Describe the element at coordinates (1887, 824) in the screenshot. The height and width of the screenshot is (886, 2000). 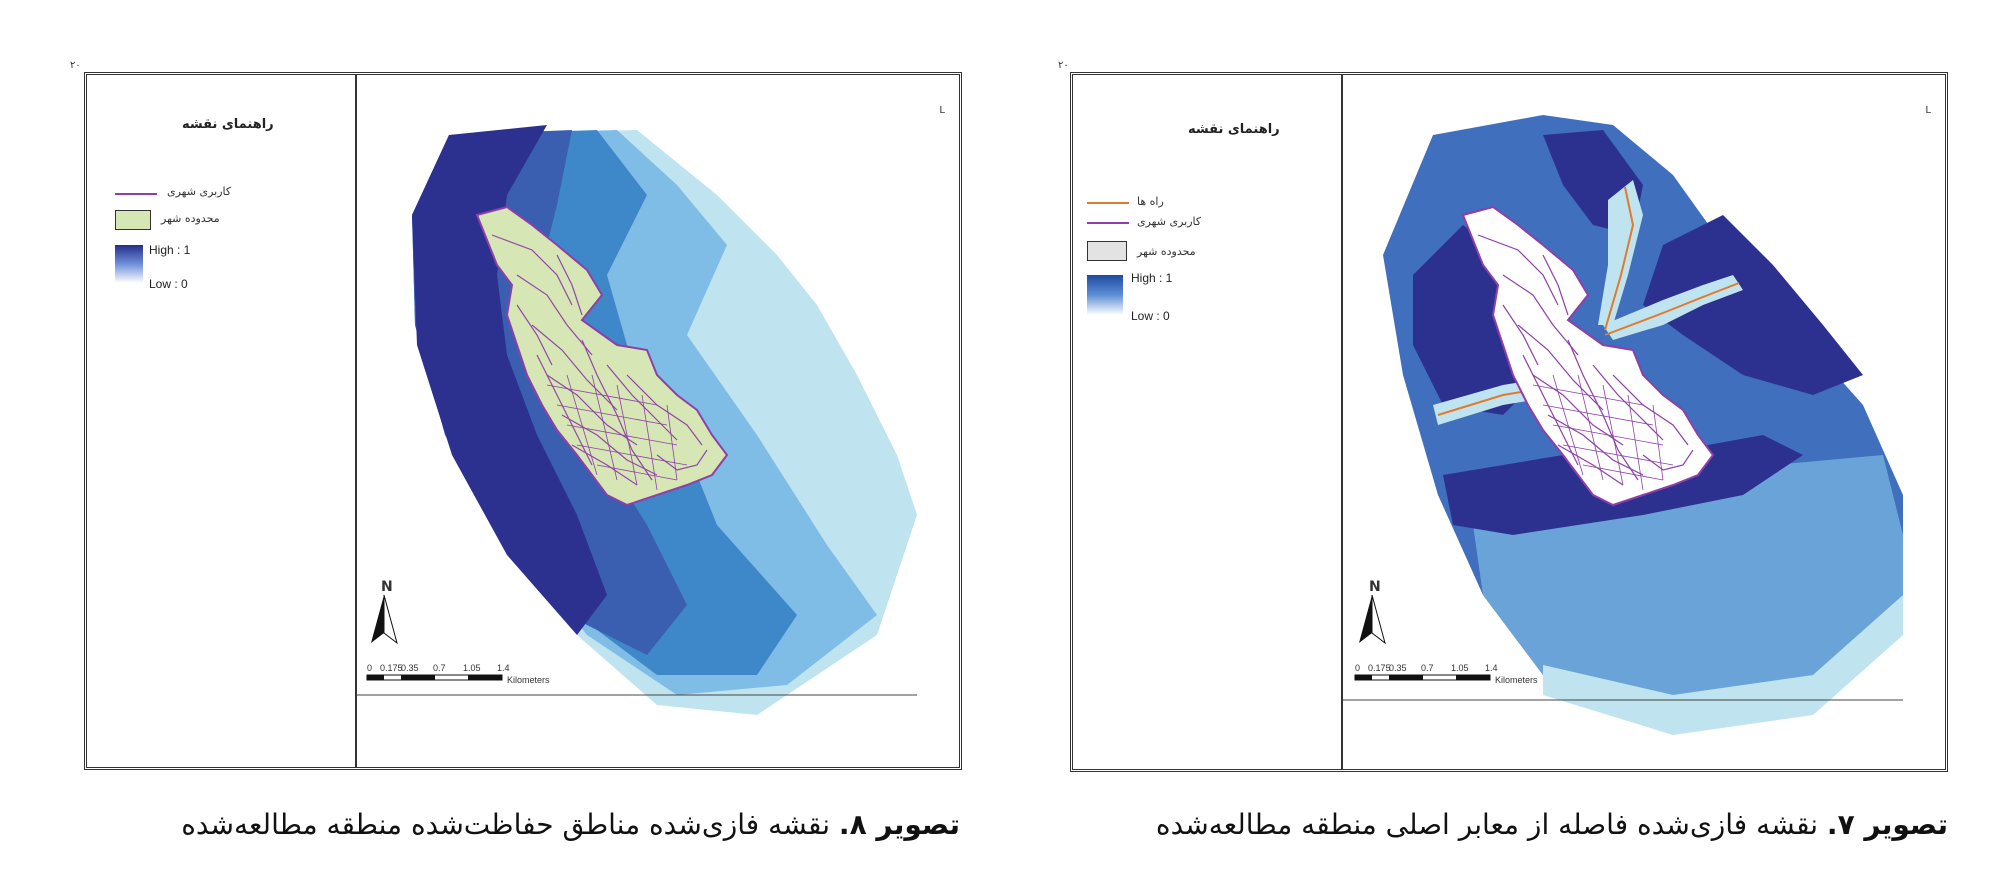
I see `caption-label: تصویر ۷.` at that location.